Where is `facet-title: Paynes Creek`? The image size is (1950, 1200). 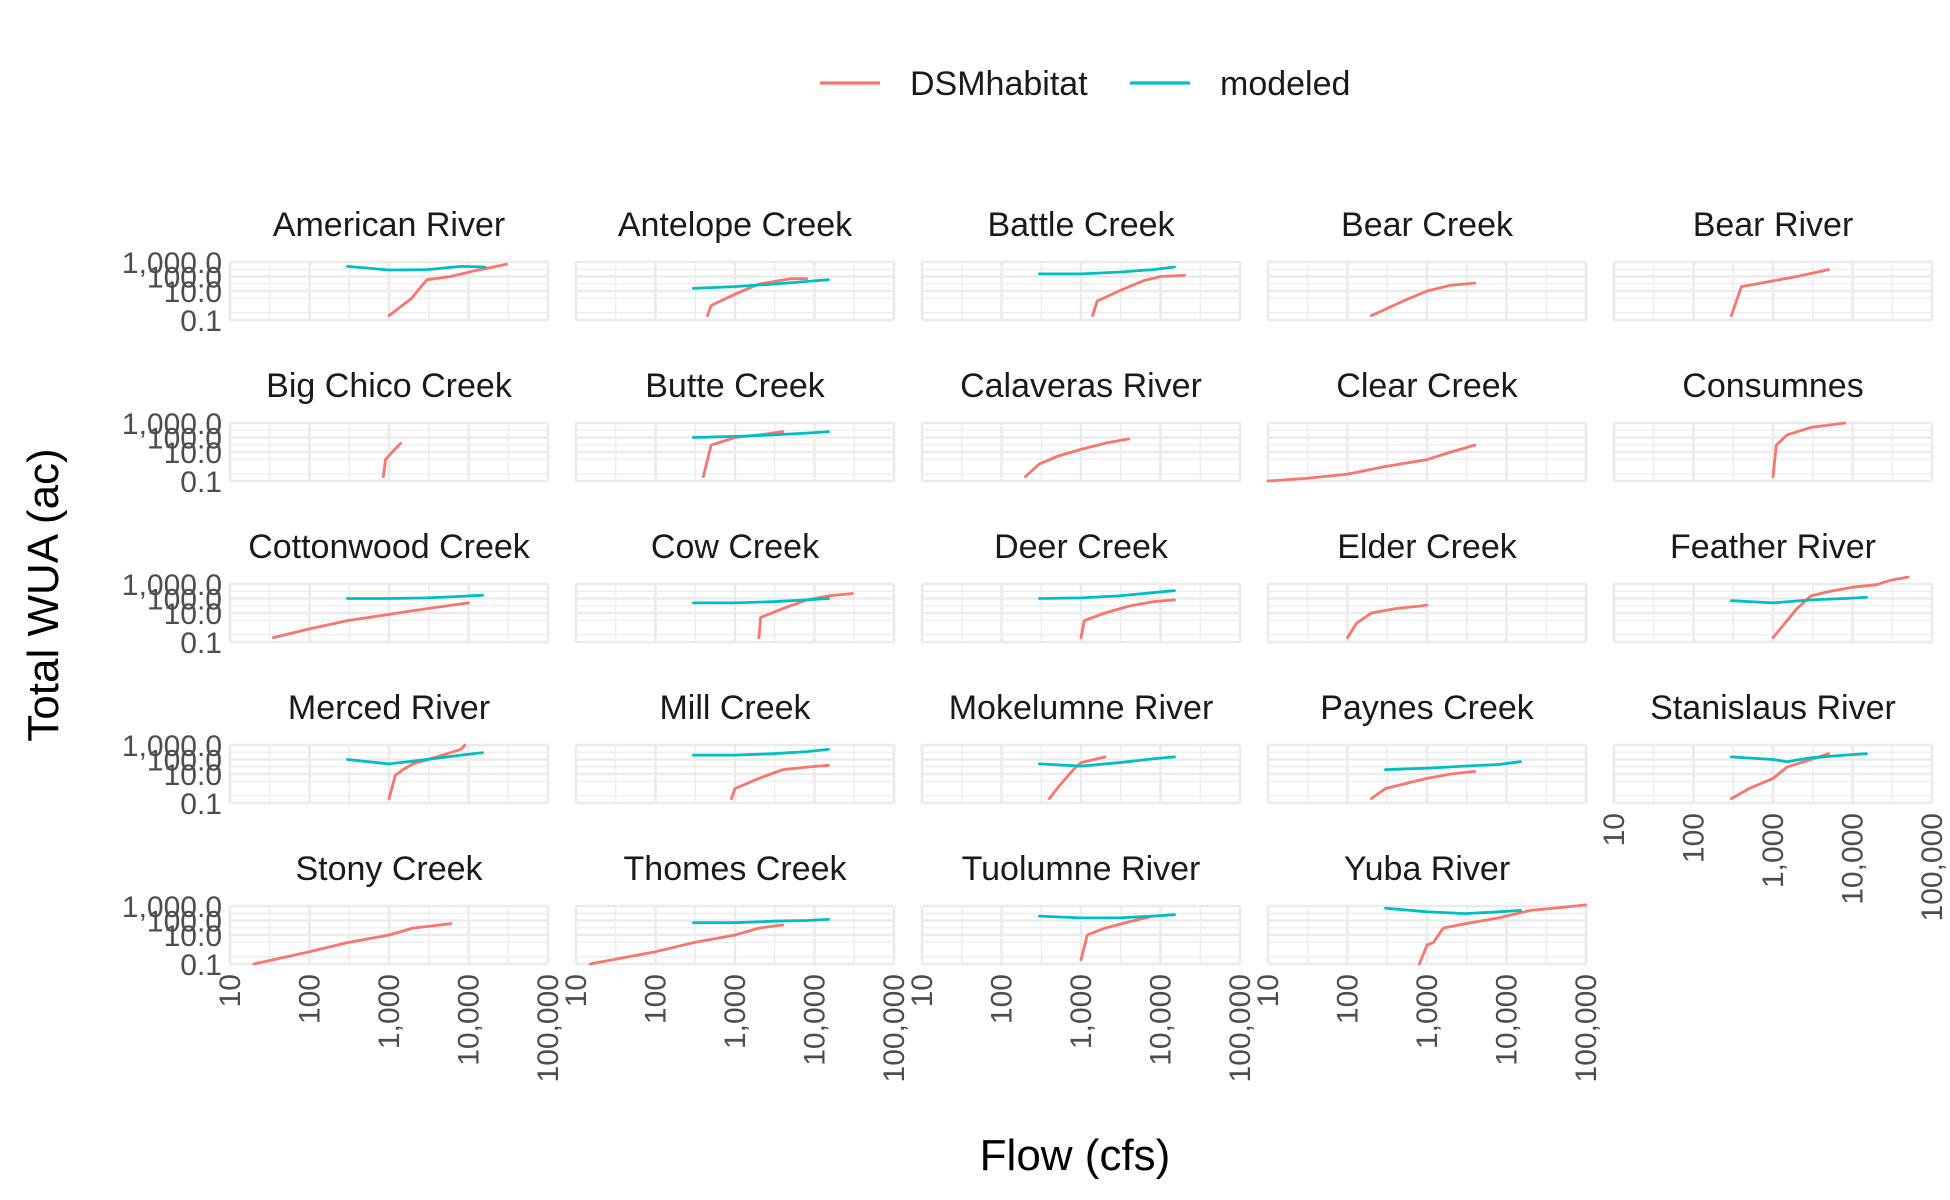 facet-title: Paynes Creek is located at coordinates (1427, 708).